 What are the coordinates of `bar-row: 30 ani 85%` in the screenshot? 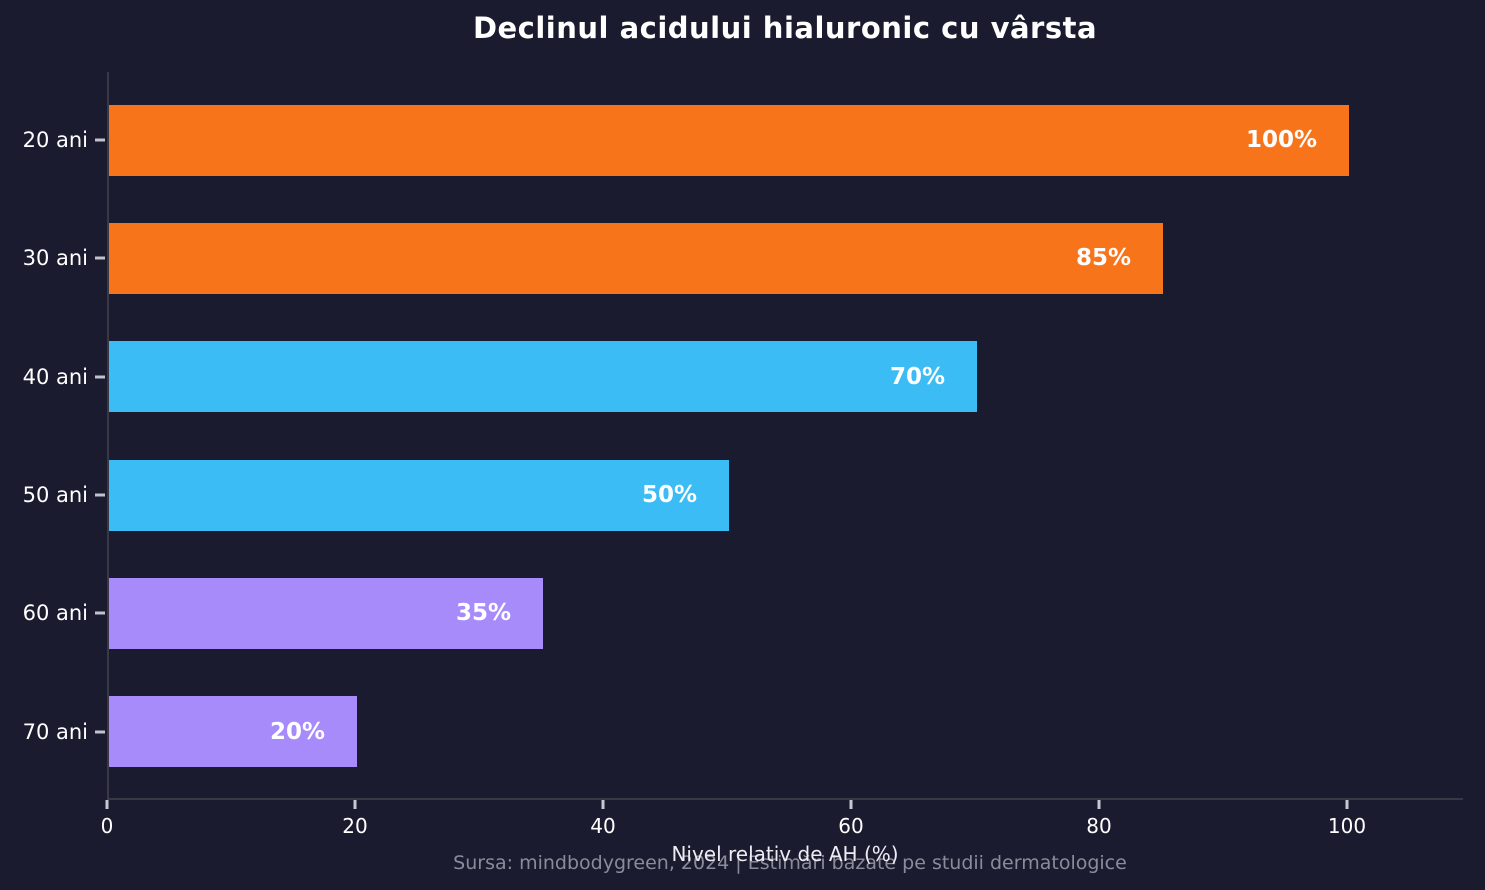 It's located at (743, 258).